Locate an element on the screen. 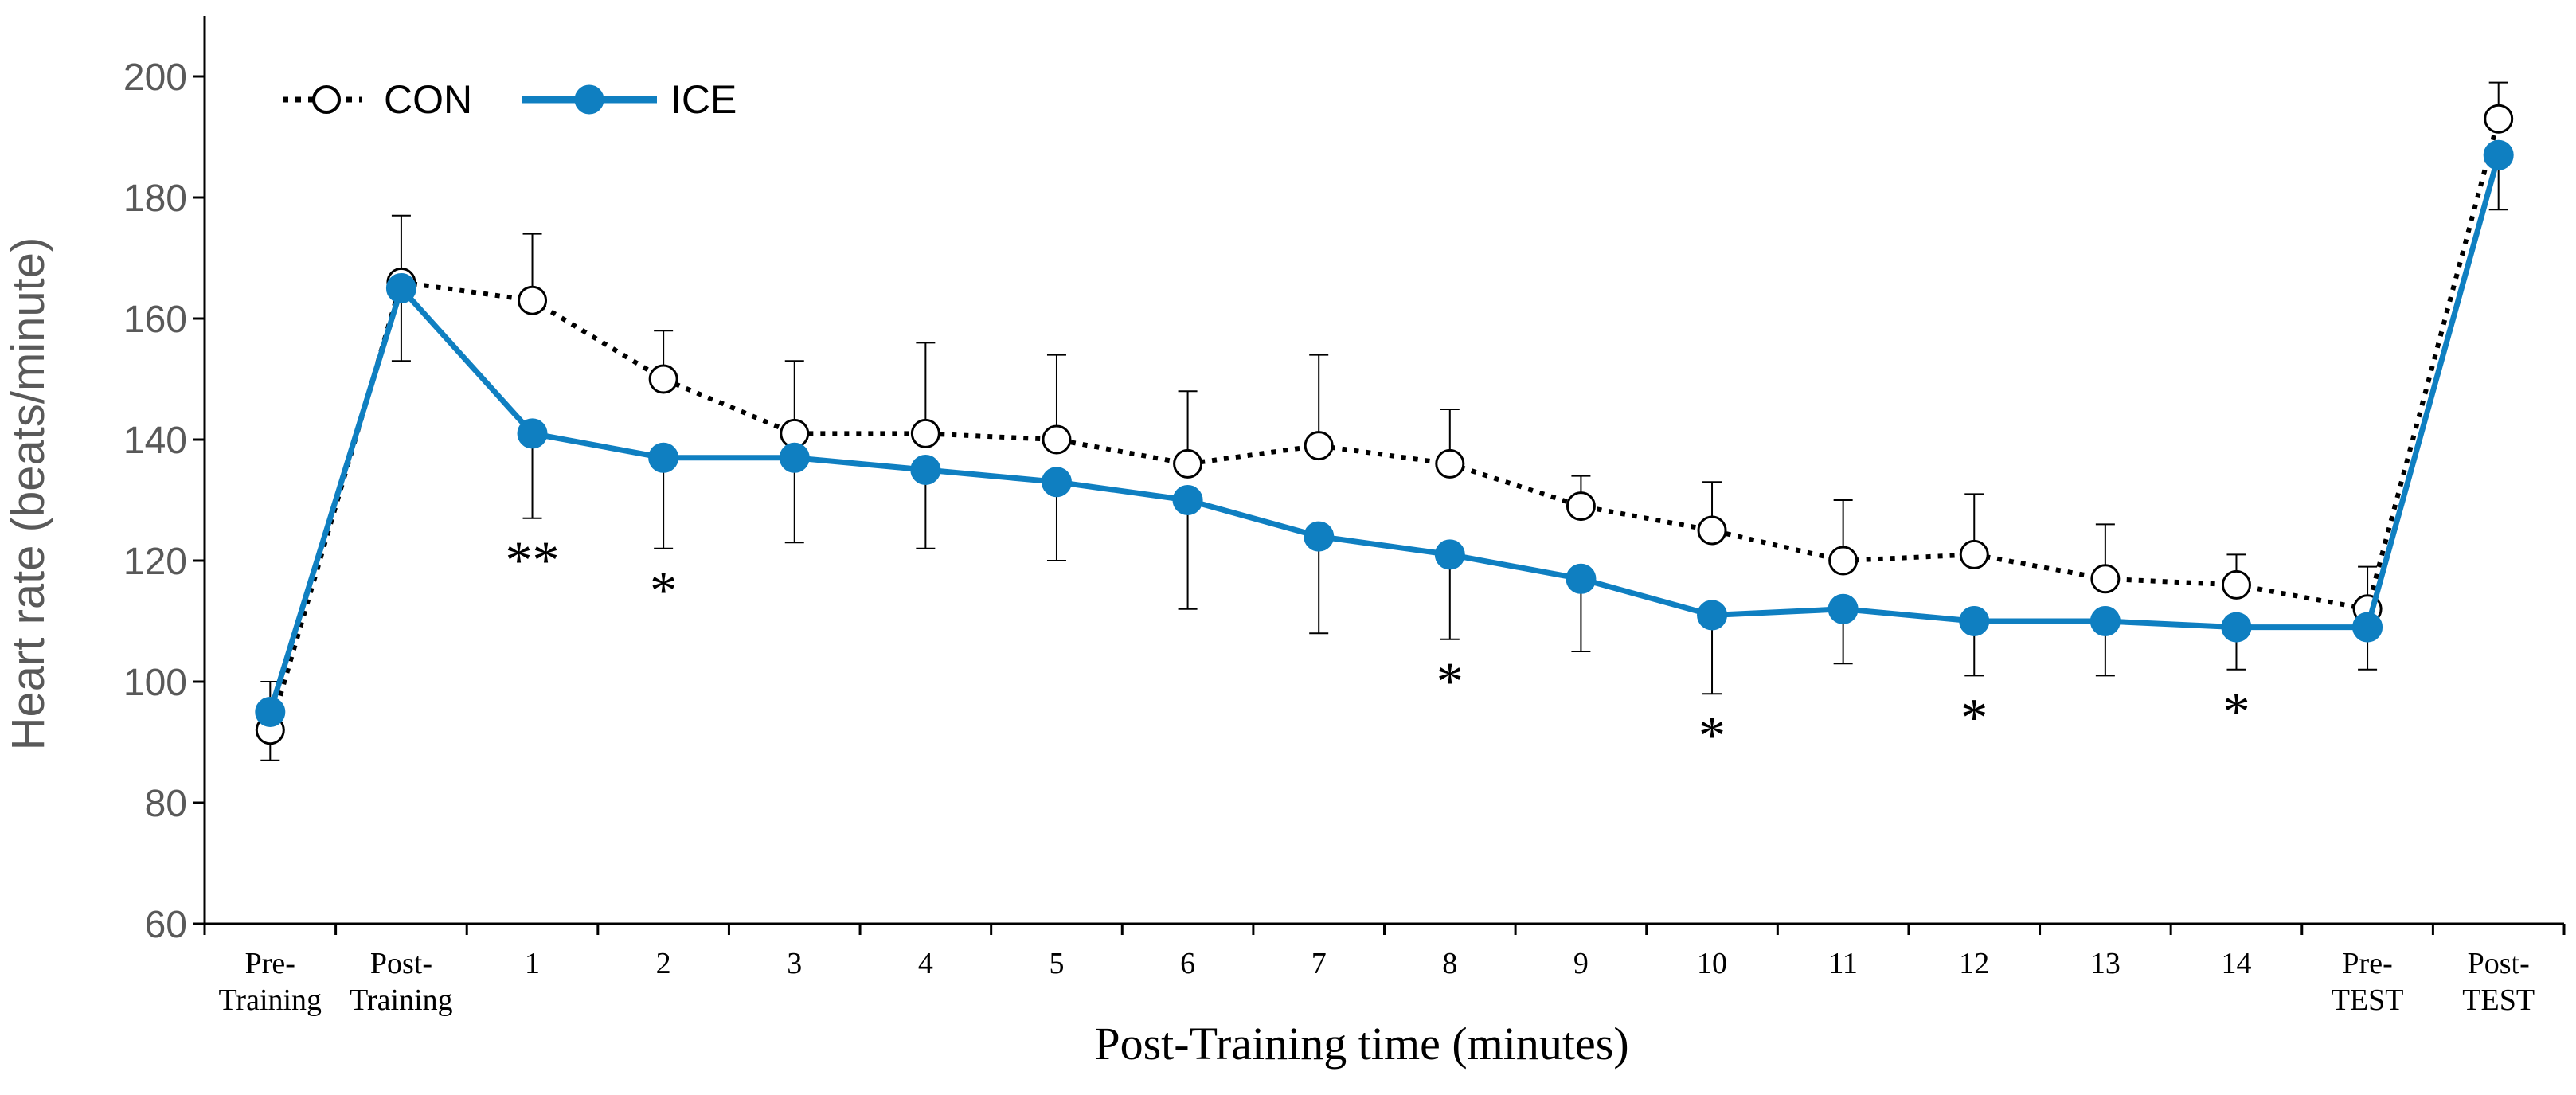 Image resolution: width=2576 pixels, height=1095 pixels. significance-marker: ** is located at coordinates (533, 560).